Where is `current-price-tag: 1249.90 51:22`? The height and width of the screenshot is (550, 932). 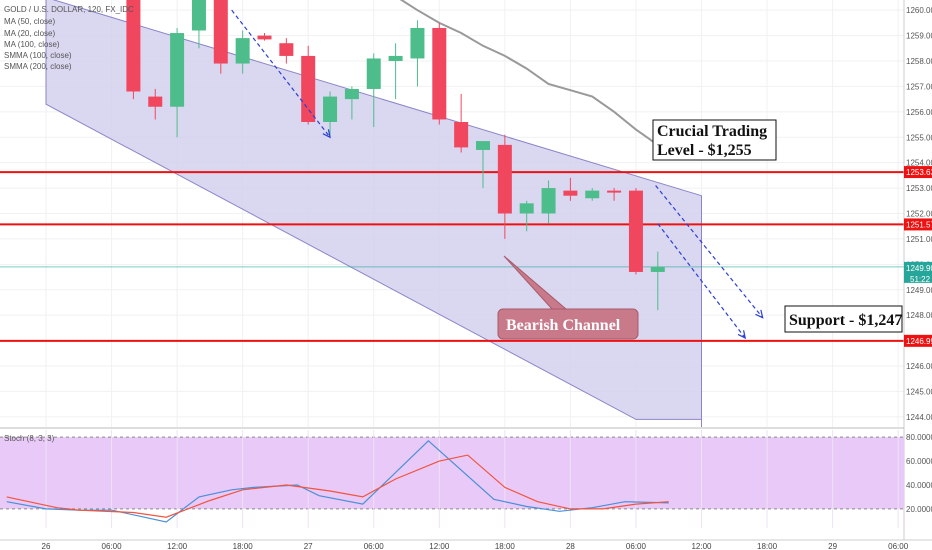 current-price-tag: 1249.90 51:22 is located at coordinates (918, 272).